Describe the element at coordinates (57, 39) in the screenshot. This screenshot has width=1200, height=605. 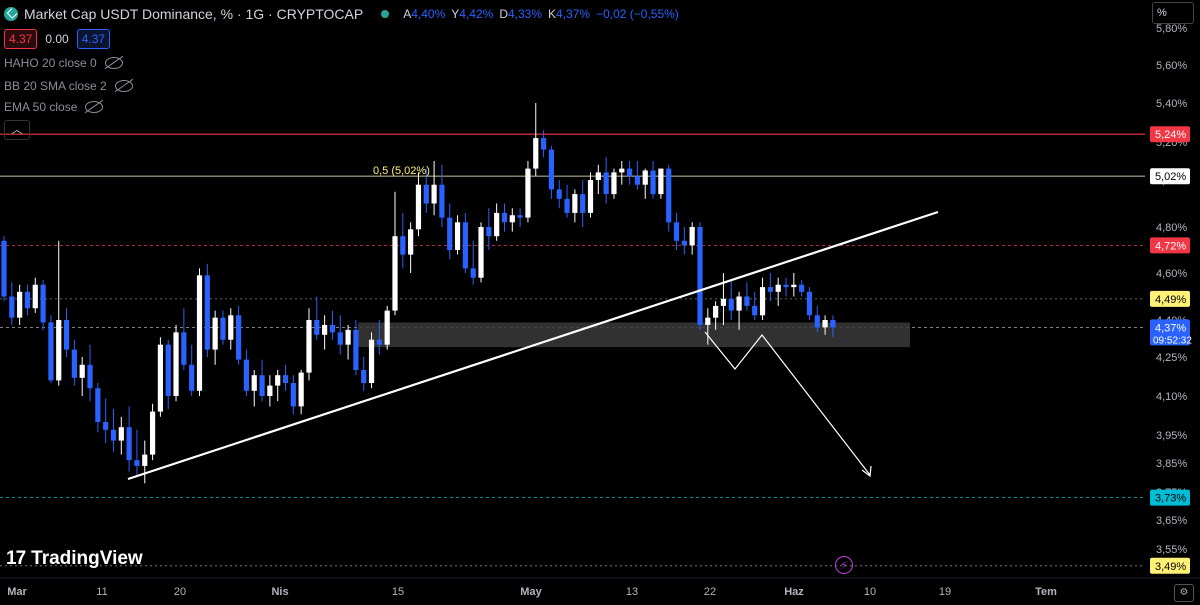
I see `trade-price-boxes: 4.37 0.00 4.37` at that location.